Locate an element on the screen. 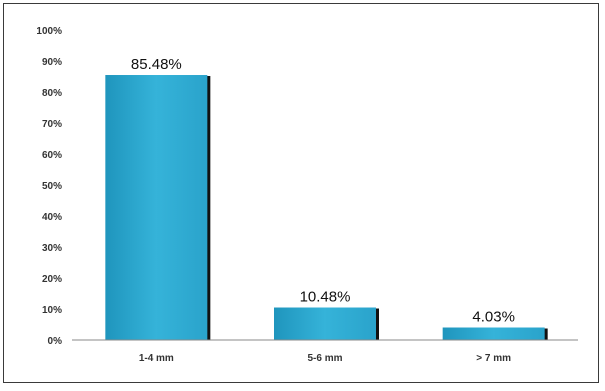  y-tick-label: 60% is located at coordinates (52, 155).